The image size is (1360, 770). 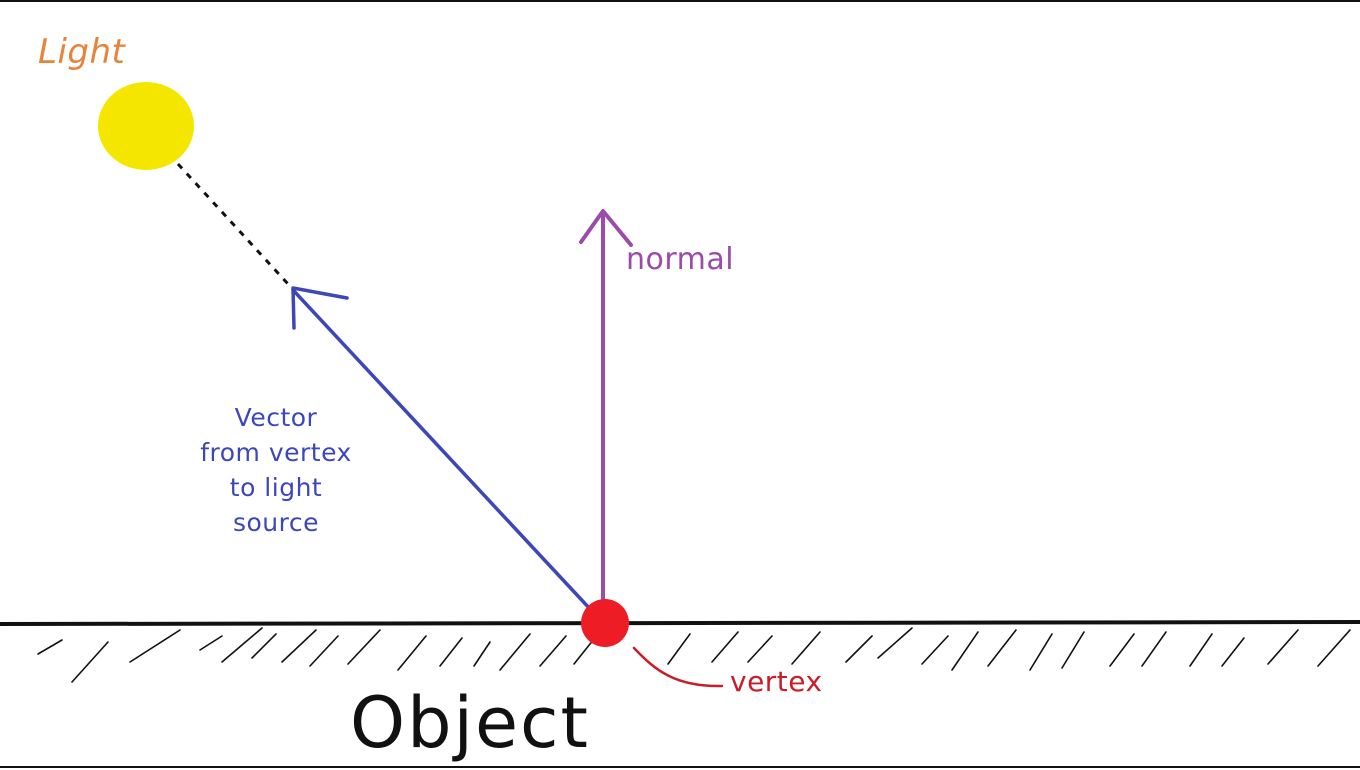 What do you see at coordinates (680, 623) in the screenshot?
I see `surface-line` at bounding box center [680, 623].